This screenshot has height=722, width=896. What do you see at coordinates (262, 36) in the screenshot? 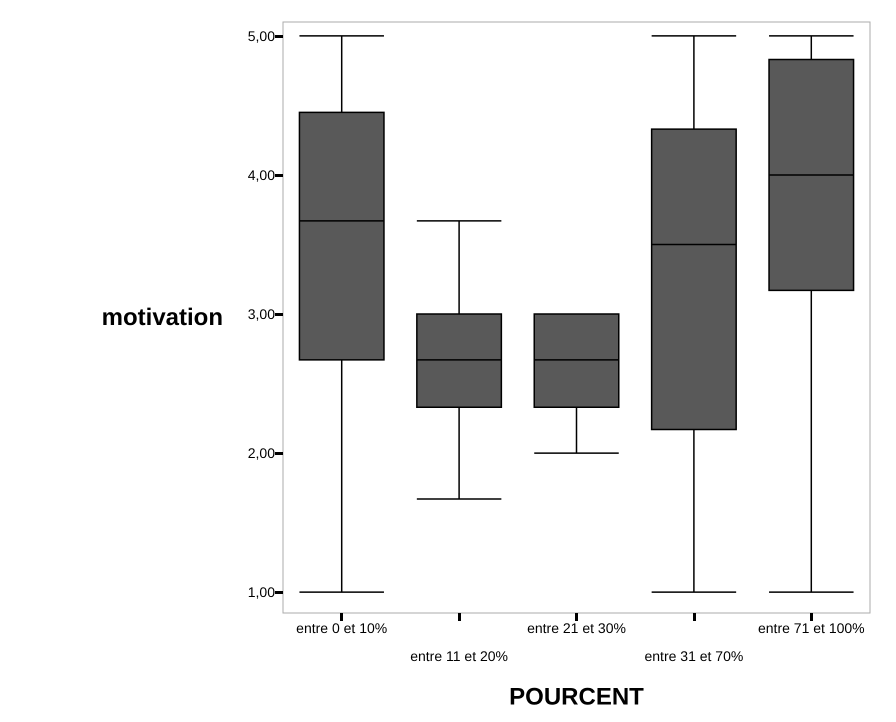
I see `y-tick-label: 5,00` at bounding box center [262, 36].